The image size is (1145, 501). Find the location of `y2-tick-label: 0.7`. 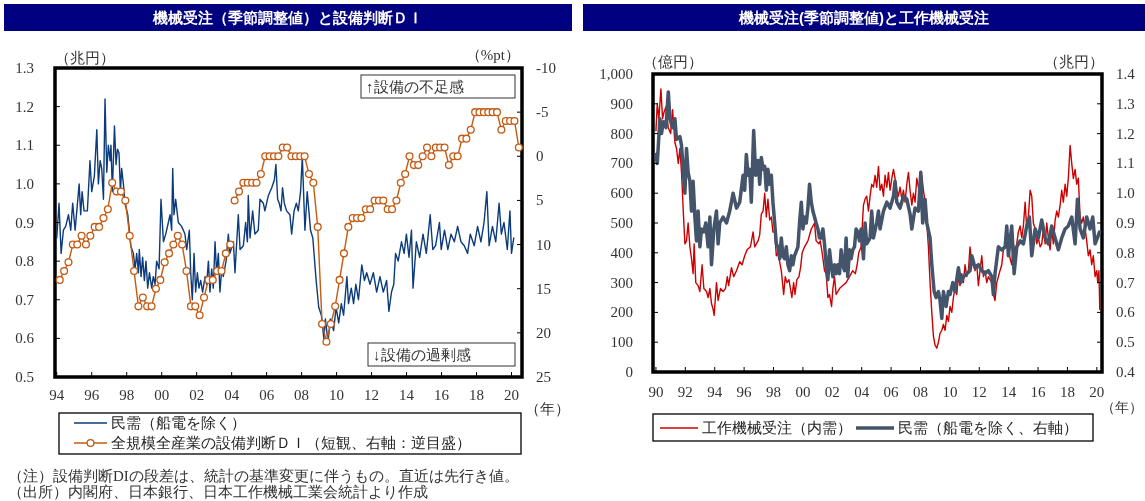

y2-tick-label: 0.7 is located at coordinates (1126, 282).